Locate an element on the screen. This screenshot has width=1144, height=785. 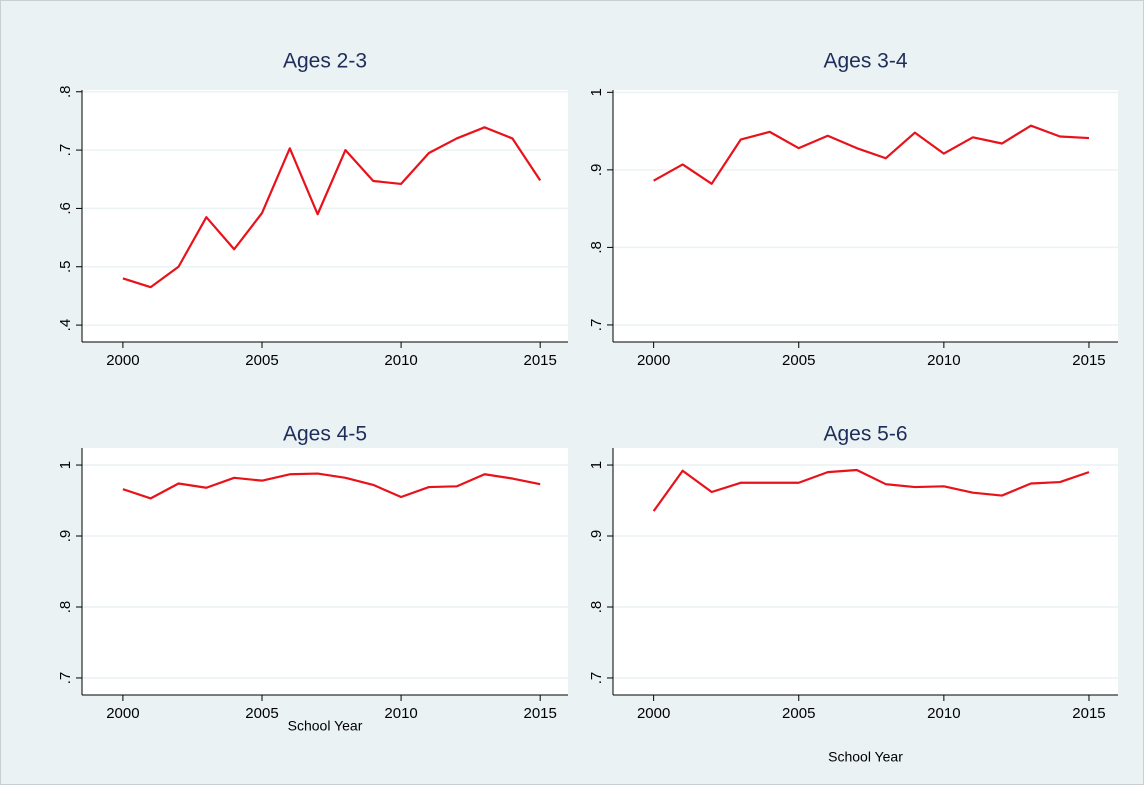
y-tick-label: .6 is located at coordinates (65, 208).